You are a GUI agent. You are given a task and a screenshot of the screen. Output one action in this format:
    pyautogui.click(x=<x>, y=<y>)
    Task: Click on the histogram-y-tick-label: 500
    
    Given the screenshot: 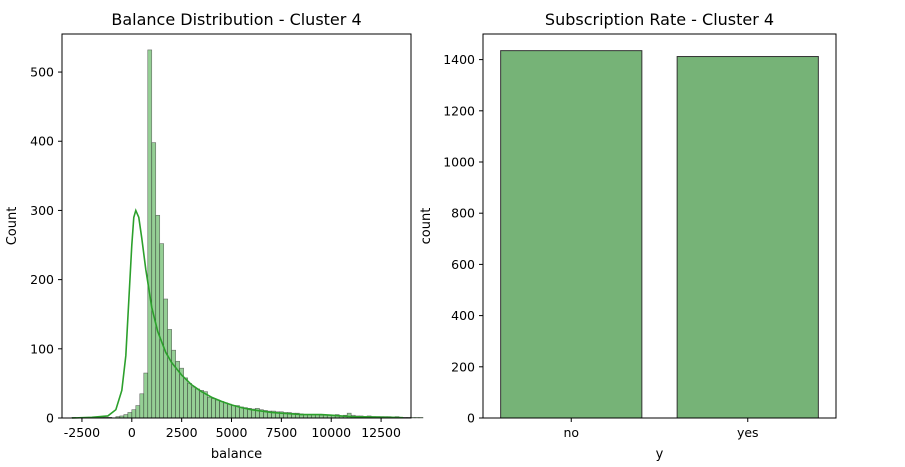 What is the action you would take?
    pyautogui.click(x=42, y=72)
    